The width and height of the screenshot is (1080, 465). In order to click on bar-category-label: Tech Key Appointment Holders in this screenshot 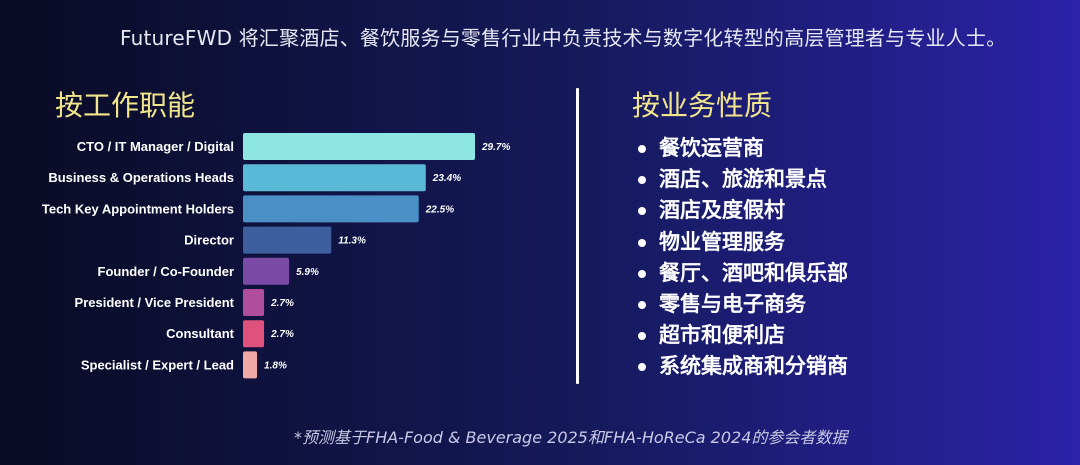, I will do `click(138, 208)`.